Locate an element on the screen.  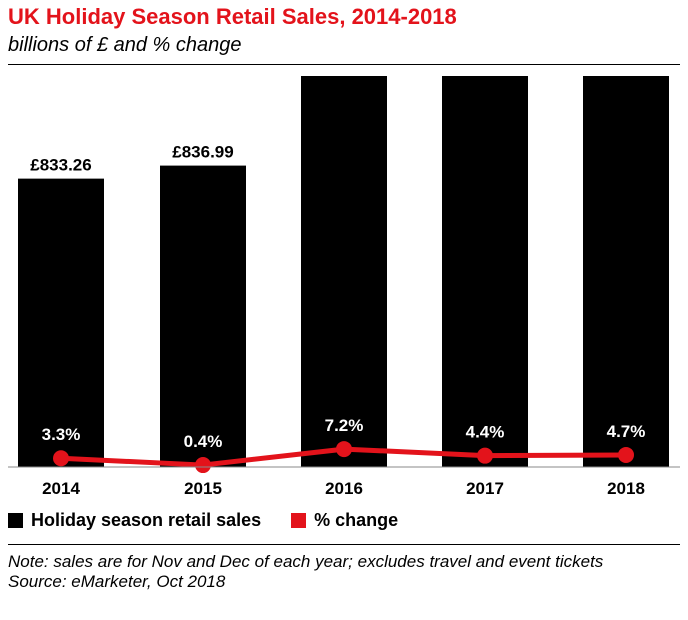
legend-item-change: % change is located at coordinates (344, 520).